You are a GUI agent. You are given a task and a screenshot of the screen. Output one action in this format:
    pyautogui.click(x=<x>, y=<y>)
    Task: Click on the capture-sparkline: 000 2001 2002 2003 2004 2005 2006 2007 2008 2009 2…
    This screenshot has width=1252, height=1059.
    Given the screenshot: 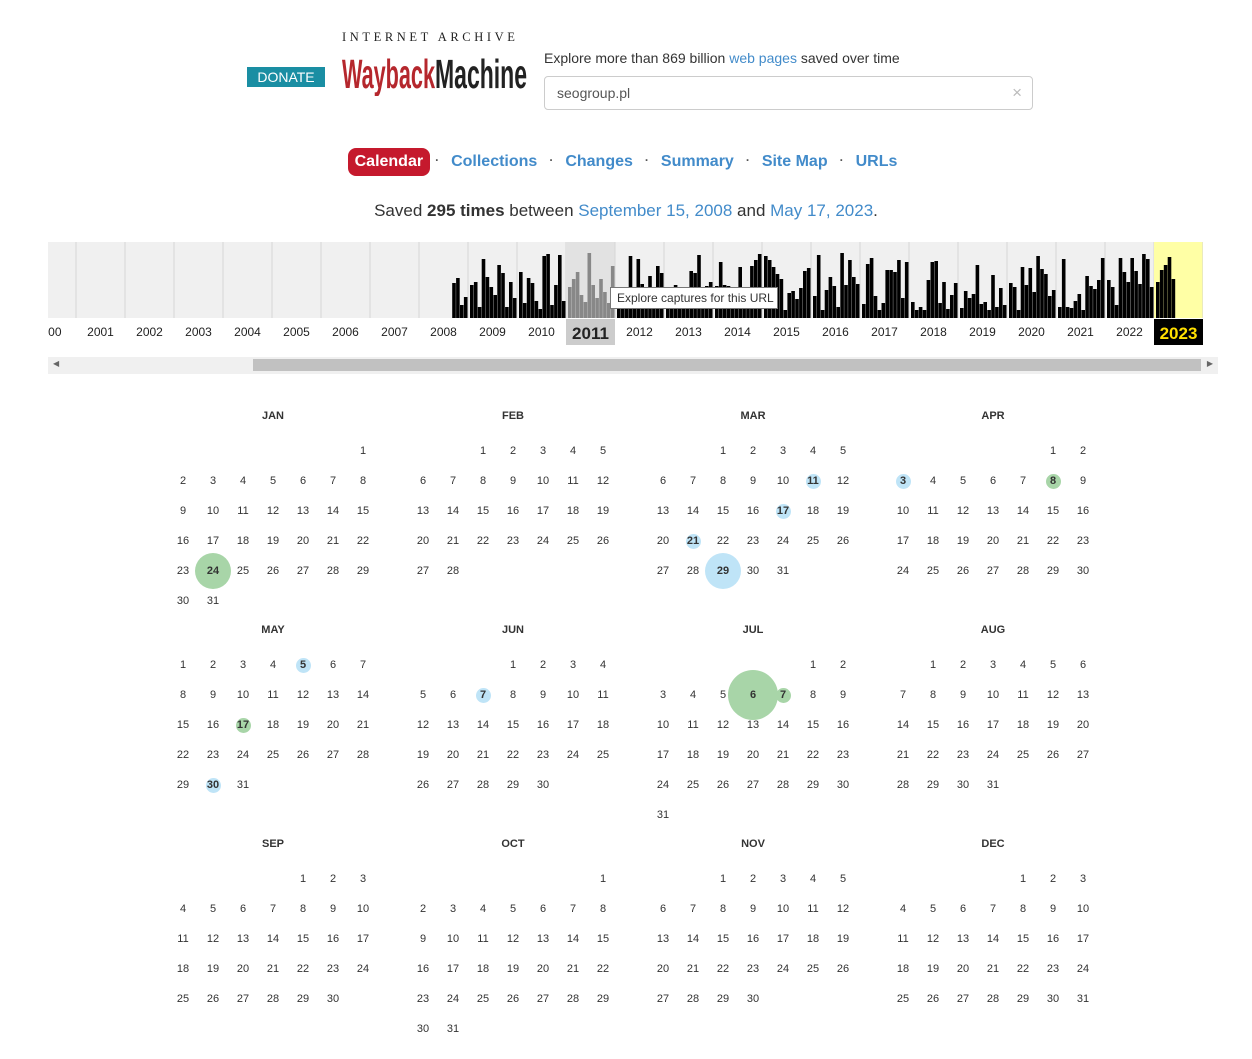 What is the action you would take?
    pyautogui.click(x=625, y=295)
    